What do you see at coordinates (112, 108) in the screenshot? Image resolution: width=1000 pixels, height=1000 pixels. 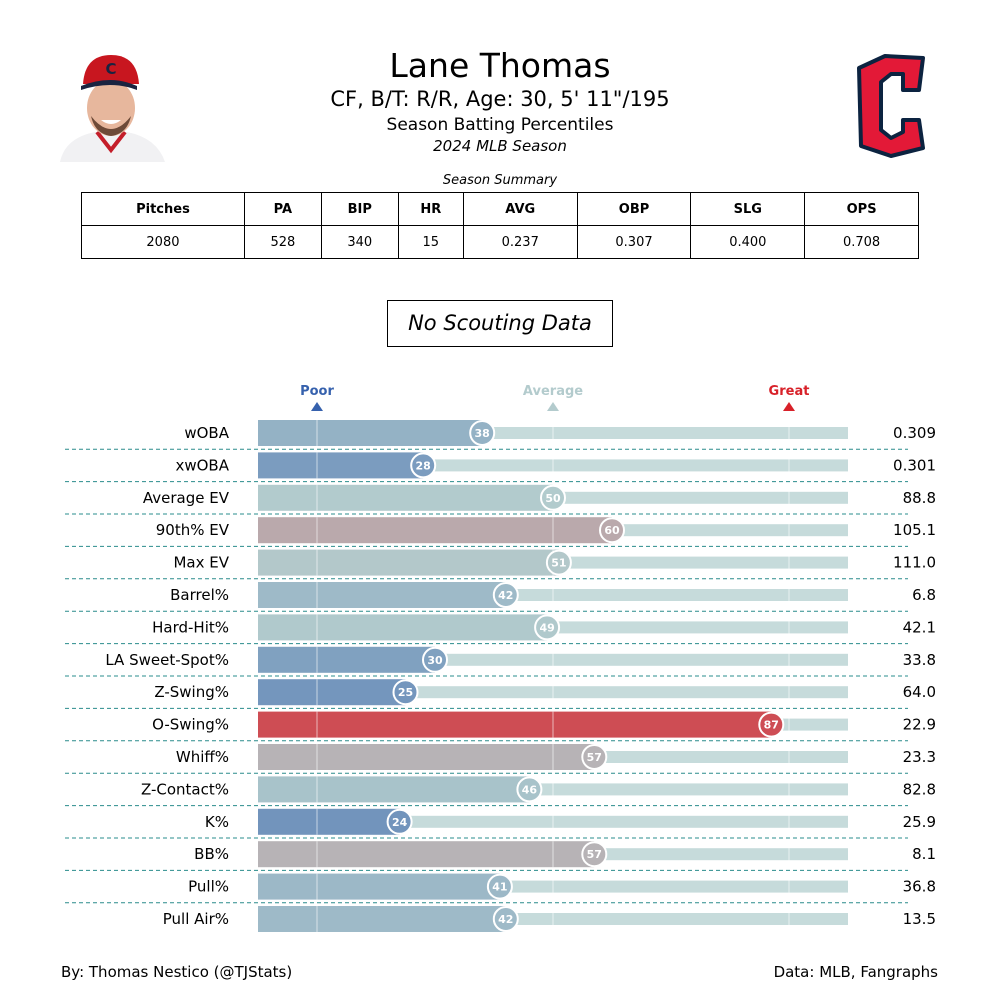 I see `player-headshot: C` at bounding box center [112, 108].